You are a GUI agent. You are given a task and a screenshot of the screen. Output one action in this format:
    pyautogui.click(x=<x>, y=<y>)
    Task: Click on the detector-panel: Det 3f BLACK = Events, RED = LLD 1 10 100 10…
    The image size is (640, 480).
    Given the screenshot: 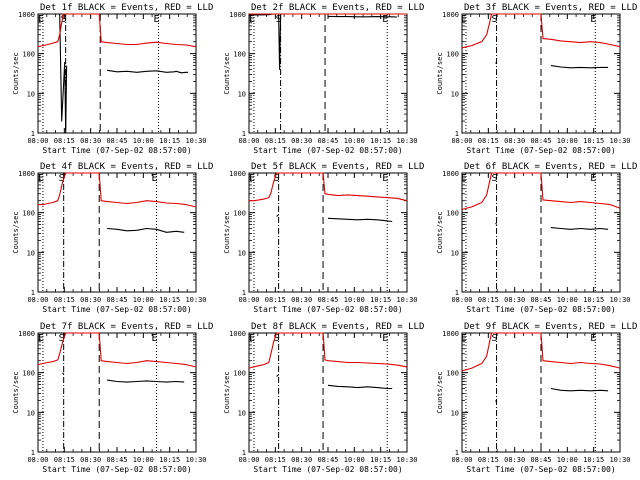 What is the action you would take?
    pyautogui.click(x=536, y=79)
    